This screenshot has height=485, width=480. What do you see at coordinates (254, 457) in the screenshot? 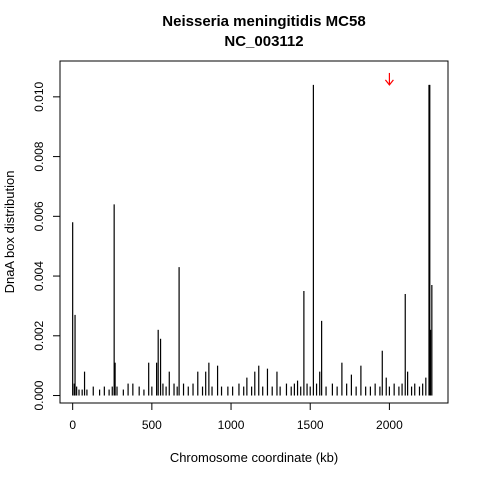
I see `x-axis-title: Chromosome coordinate (kb)` at bounding box center [254, 457].